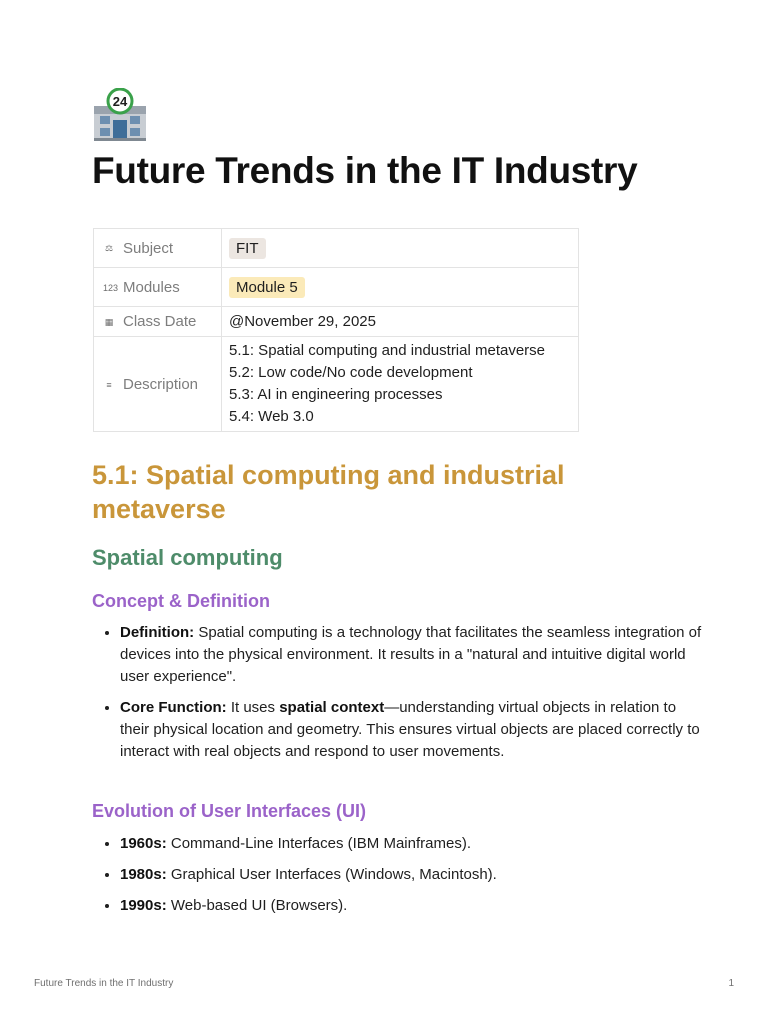  What do you see at coordinates (109, 248) in the screenshot?
I see `scales-icon: ⚖` at bounding box center [109, 248].